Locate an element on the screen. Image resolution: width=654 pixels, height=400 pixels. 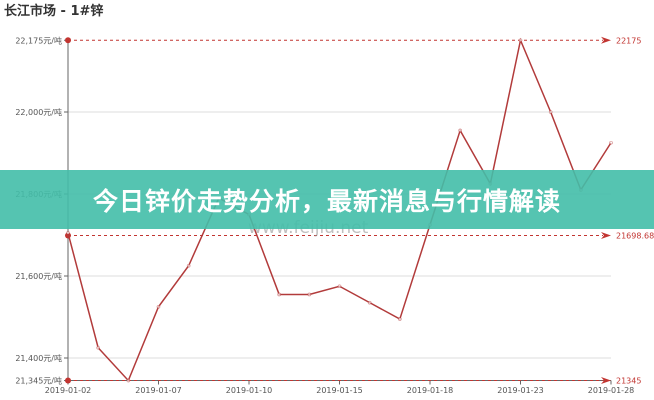
y-tick-label: 21,600元/吨 is located at coordinates (38, 276).